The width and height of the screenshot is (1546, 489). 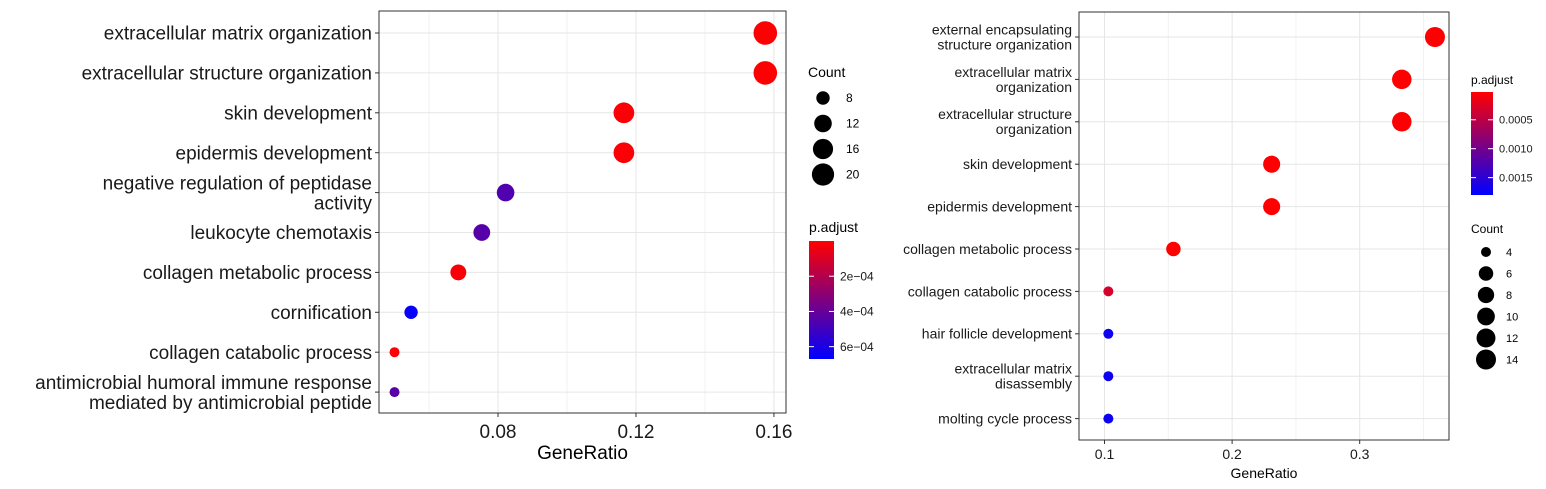 I want to click on y-tick-label: molting cycle process, so click(x=1005, y=419).